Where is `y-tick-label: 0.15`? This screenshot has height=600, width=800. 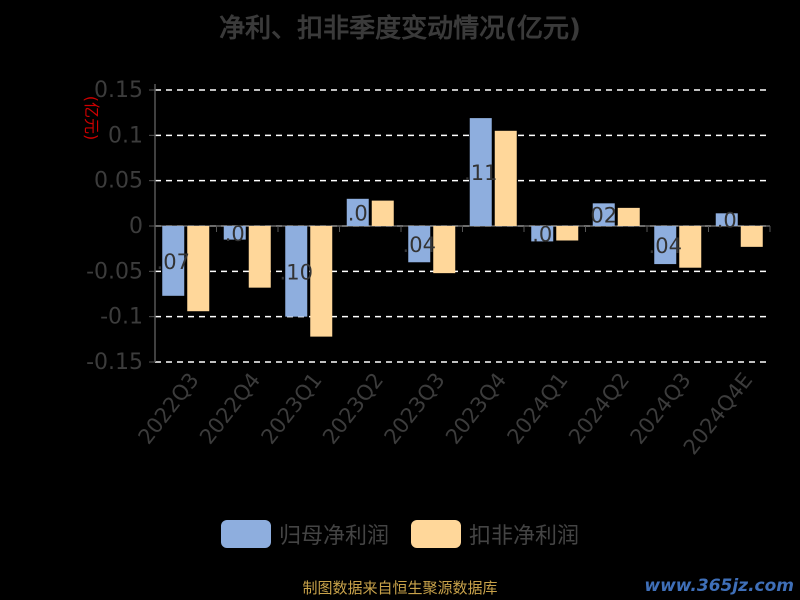
y-tick-label: 0.15 is located at coordinates (118, 90).